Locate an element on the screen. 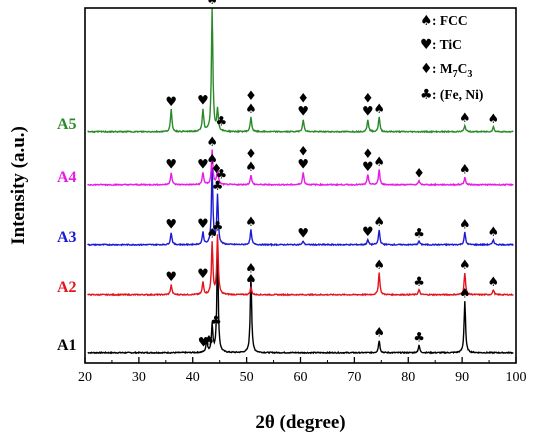 The image size is (550, 443). x-tick-label-50: 50 is located at coordinates (247, 377).